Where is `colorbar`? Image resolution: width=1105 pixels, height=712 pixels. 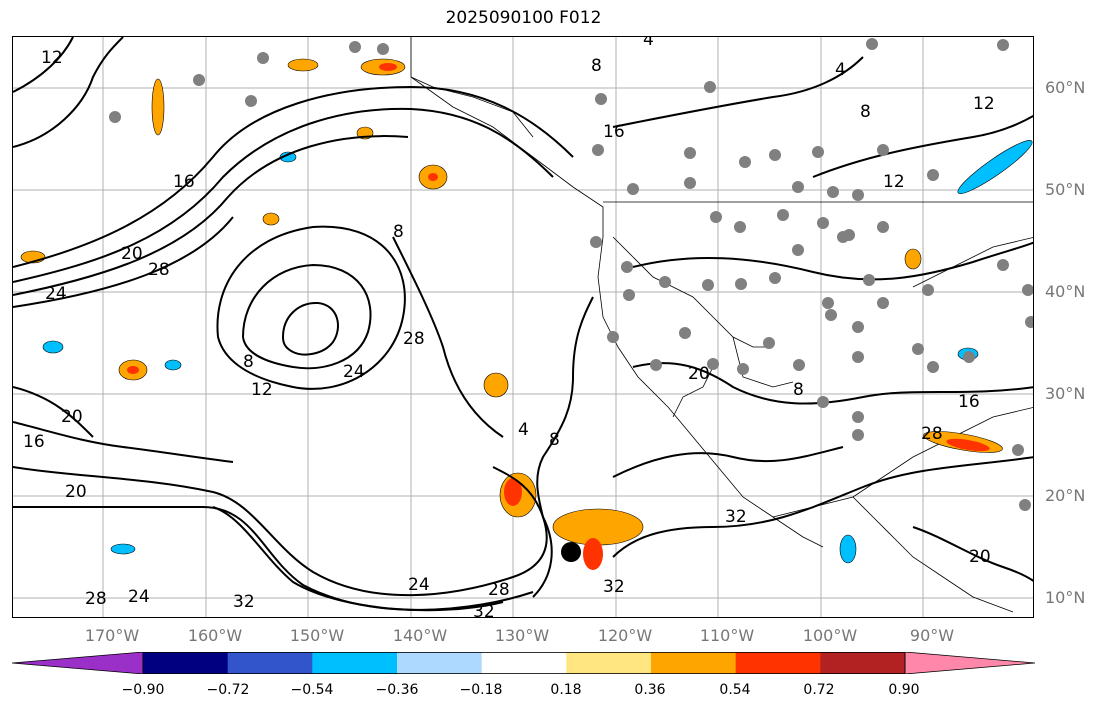
colorbar is located at coordinates (524, 663).